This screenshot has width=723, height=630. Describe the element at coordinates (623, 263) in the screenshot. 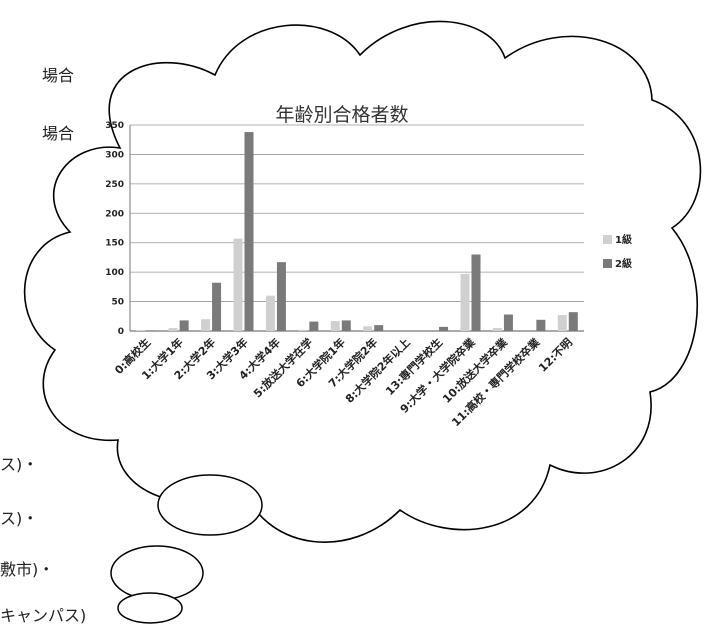

I see `legend-label: 2級` at that location.